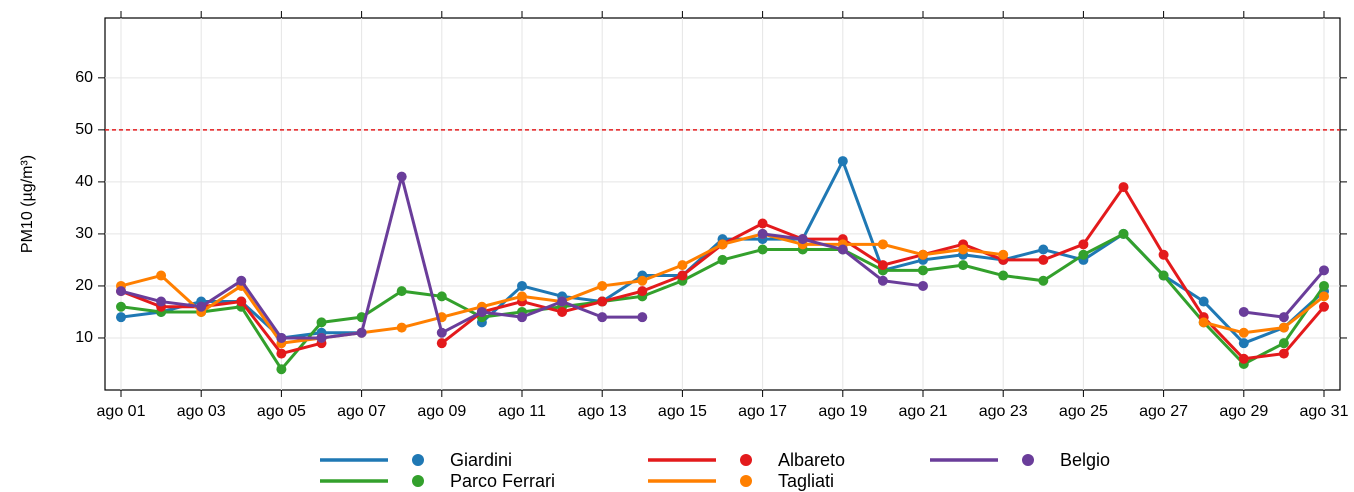 This screenshot has width=1354, height=492. What do you see at coordinates (281, 411) in the screenshot?
I see `x-tick-label: ago 05` at bounding box center [281, 411].